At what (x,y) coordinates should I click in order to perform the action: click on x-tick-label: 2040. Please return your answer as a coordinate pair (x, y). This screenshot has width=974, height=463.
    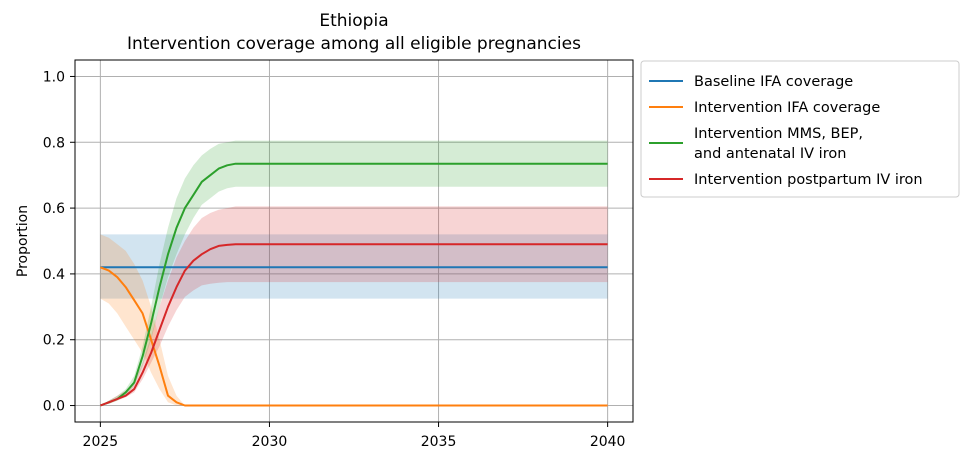
    Looking at the image, I should click on (608, 442).